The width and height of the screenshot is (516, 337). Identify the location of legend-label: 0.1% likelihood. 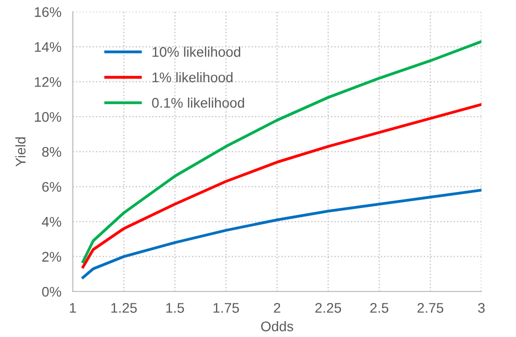
(198, 103).